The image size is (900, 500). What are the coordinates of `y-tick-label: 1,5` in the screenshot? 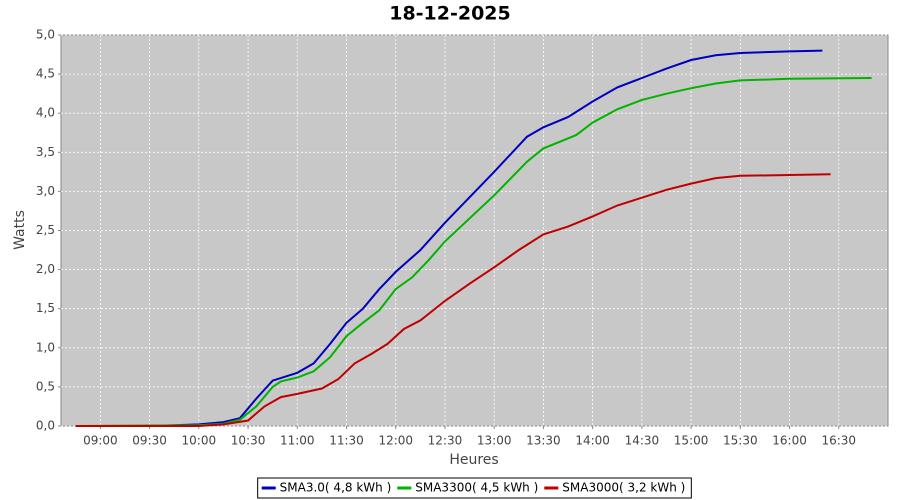 It's located at (45, 308).